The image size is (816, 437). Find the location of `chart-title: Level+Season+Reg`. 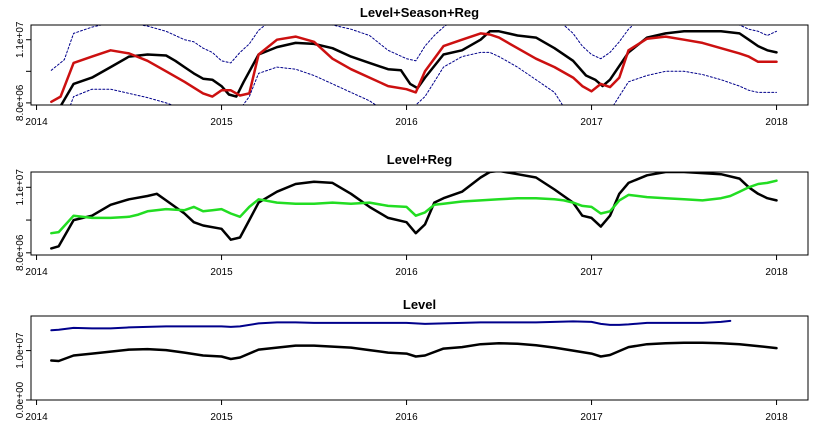

chart-title: Level+Season+Reg is located at coordinates (419, 12).